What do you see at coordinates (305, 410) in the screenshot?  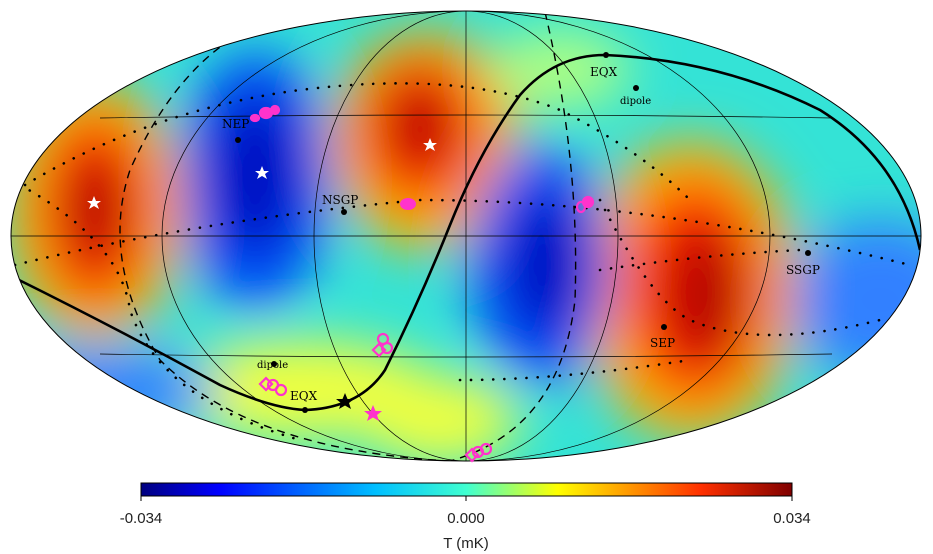 I see `eqx-bottom-dot` at bounding box center [305, 410].